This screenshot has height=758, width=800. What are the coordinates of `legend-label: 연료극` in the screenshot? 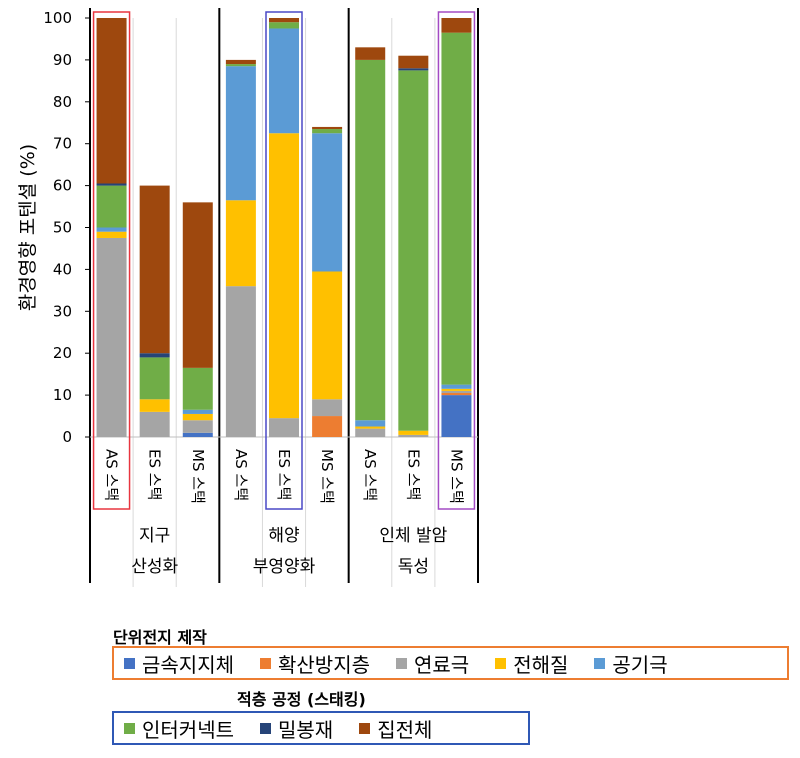 It's located at (442, 664).